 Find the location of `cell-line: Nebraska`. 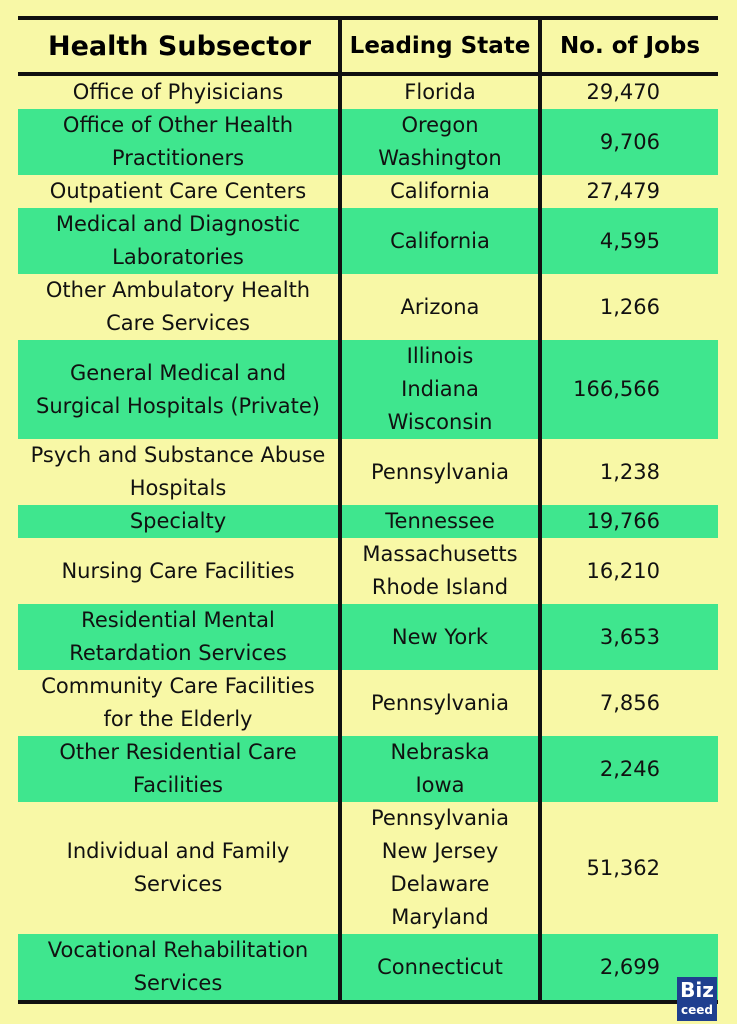

cell-line: Nebraska is located at coordinates (440, 752).